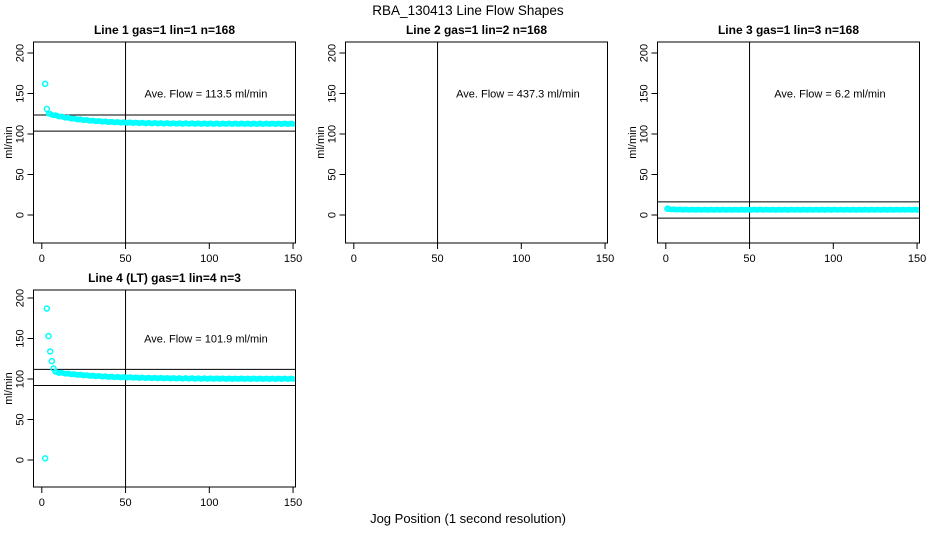  Describe the element at coordinates (518, 95) in the screenshot. I see `average-flow-annotation: Ave. Flow = 437.3 ml/min` at that location.